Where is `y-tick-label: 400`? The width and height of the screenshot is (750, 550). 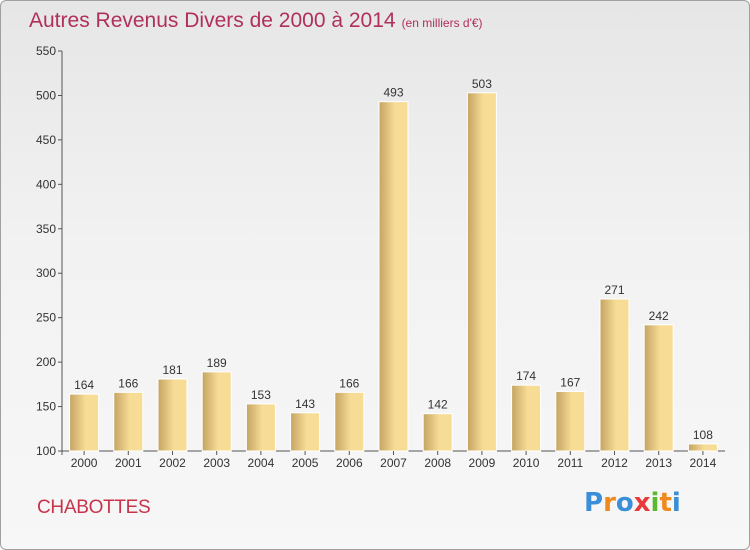
y-tick-label: 400 is located at coordinates (46, 184).